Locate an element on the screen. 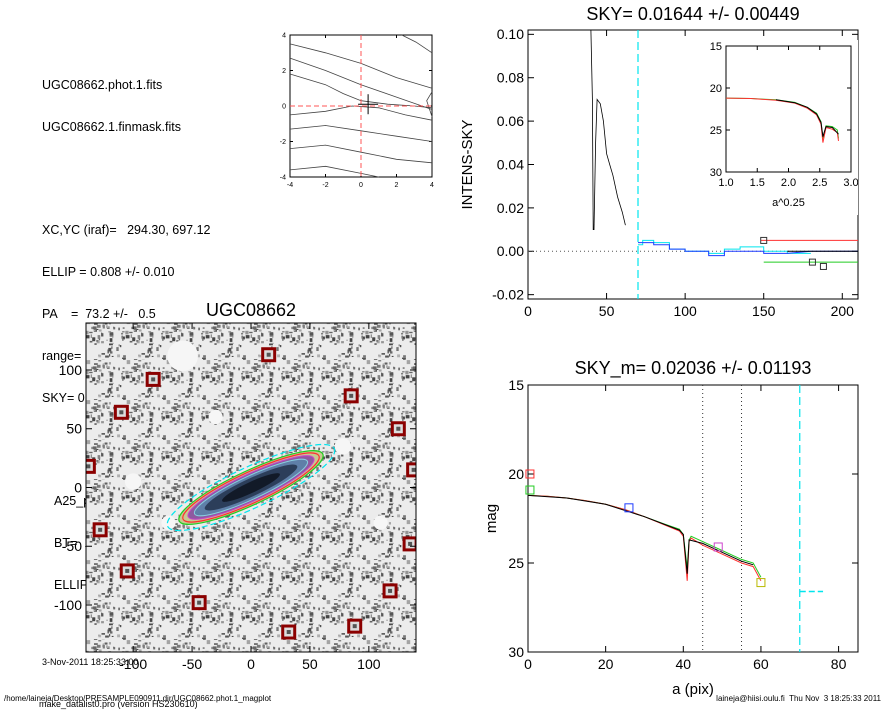  contour-xtick-label: -2 is located at coordinates (325, 185).